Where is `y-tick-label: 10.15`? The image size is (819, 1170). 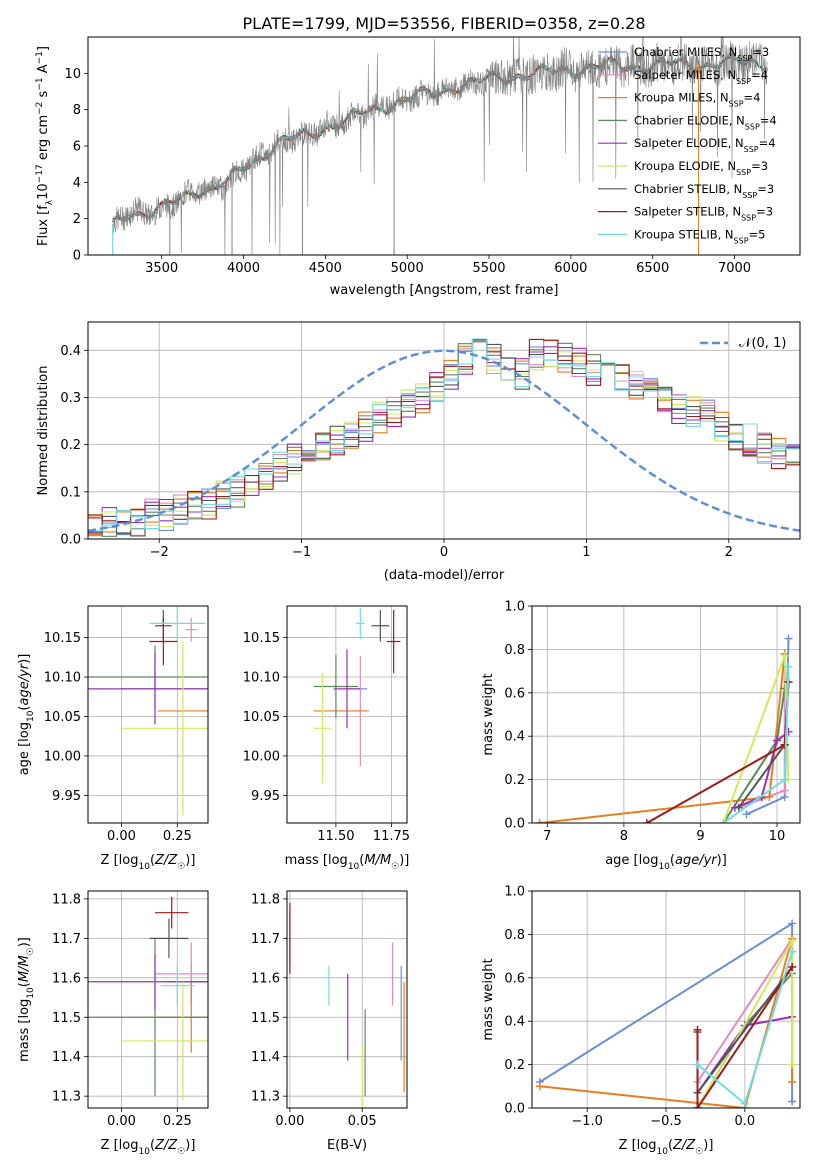 y-tick-label: 10.15 is located at coordinates (62, 638).